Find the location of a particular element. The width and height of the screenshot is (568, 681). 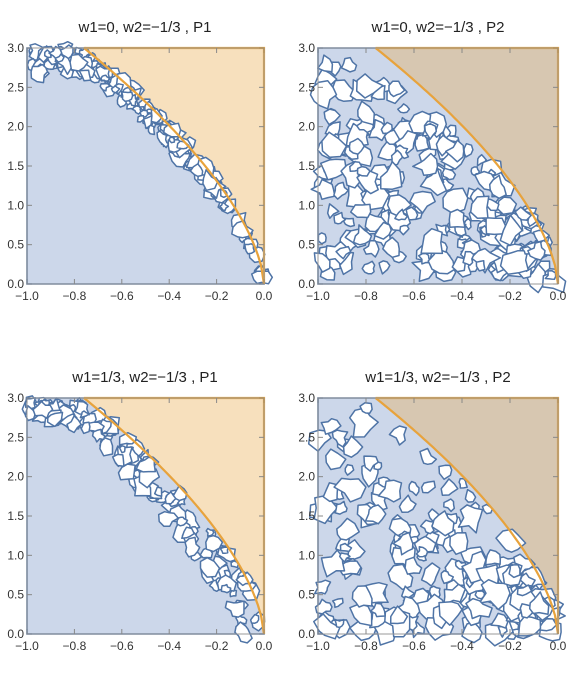

chart-title: w1=1/3, w2=−1/3 , P2 is located at coordinates (437, 377).